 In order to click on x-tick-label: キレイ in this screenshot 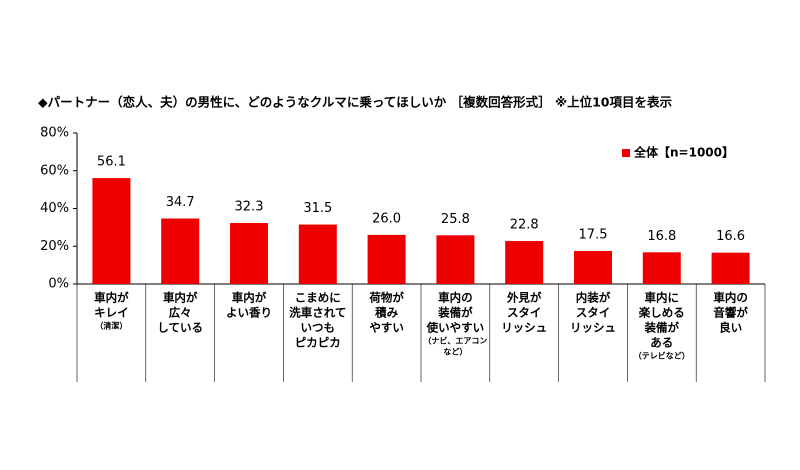, I will do `click(111, 313)`.